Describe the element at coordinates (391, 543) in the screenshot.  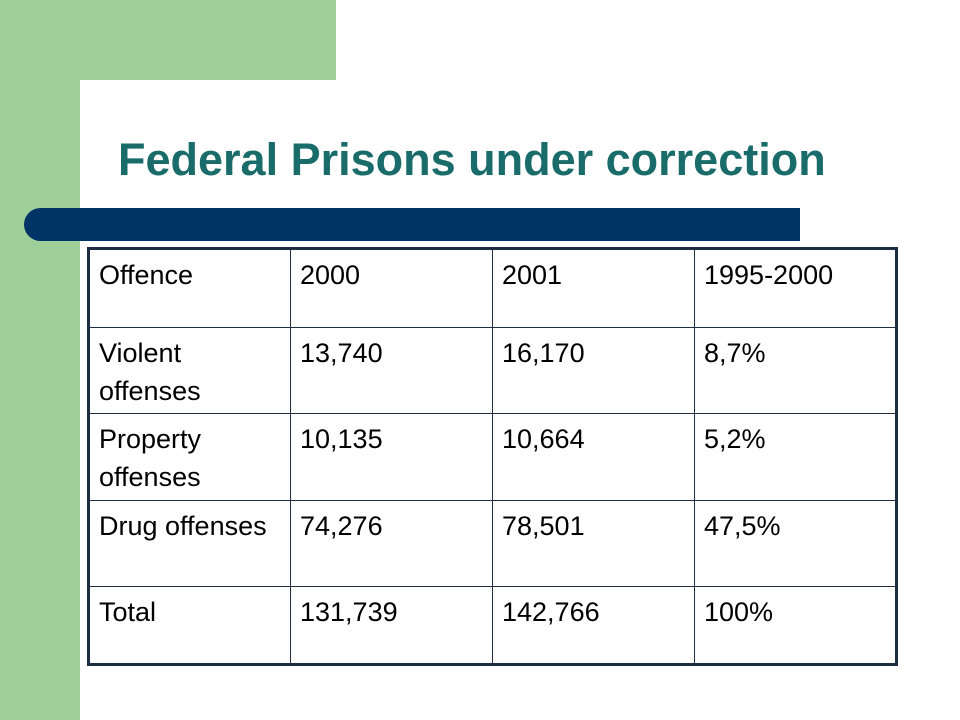
I see `value-cell-2000: 74,276` at that location.